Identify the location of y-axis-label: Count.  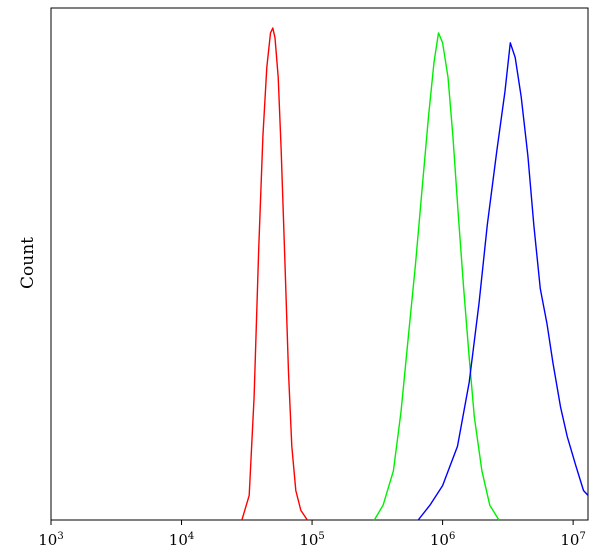
(28, 263).